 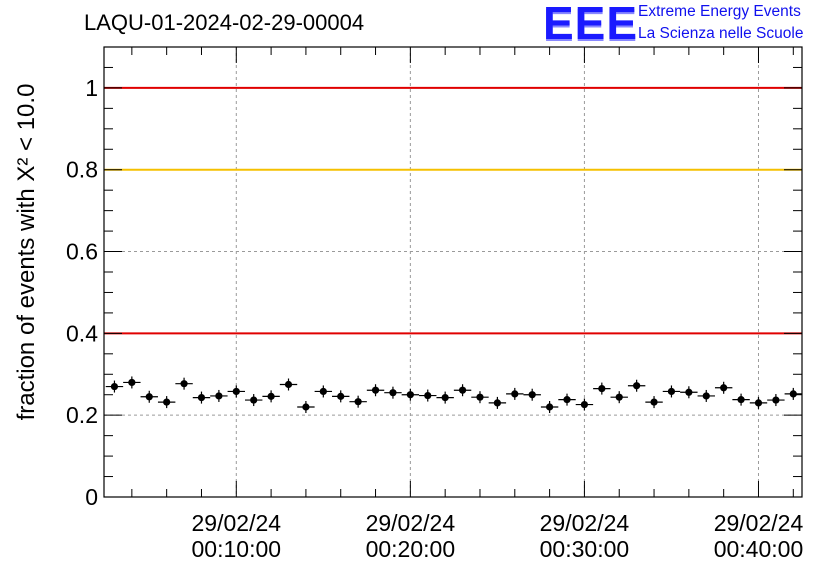 What do you see at coordinates (82, 252) in the screenshot?
I see `y-tick-label: 0.6` at bounding box center [82, 252].